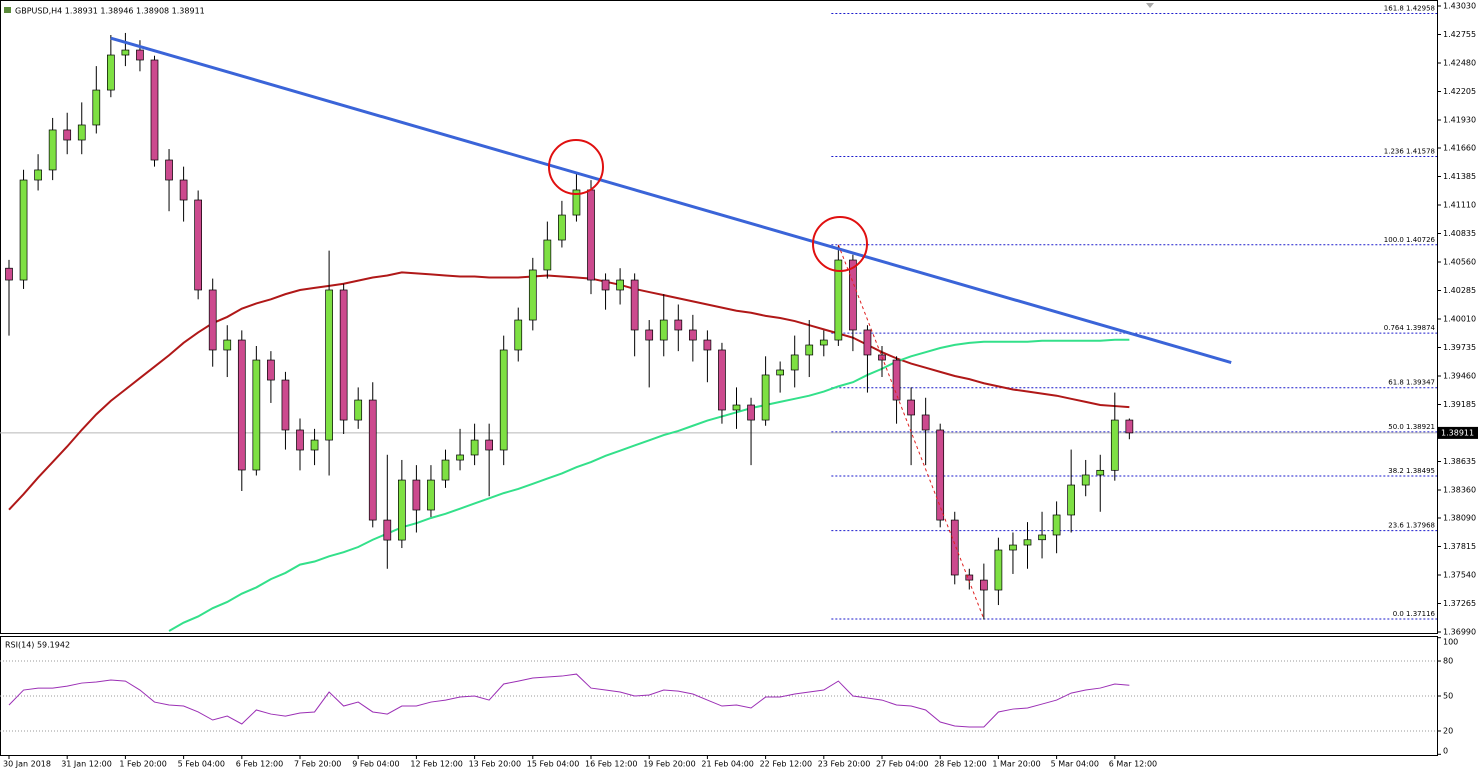 The width and height of the screenshot is (1480, 772). Describe the element at coordinates (1459, 91) in the screenshot. I see `y-tick-label: 1.42205` at that location.